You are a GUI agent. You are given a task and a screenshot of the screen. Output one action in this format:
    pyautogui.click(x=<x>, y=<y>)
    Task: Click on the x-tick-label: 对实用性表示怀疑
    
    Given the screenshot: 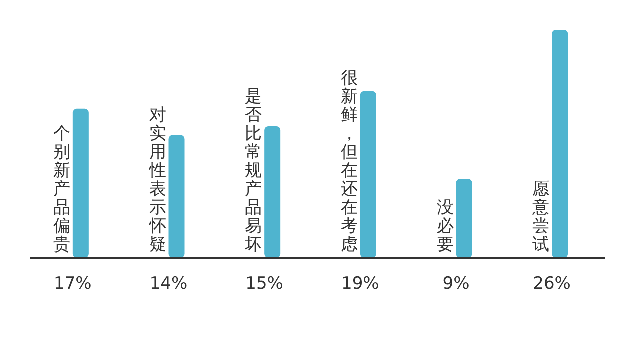 What is the action you would take?
    pyautogui.click(x=157, y=180)
    